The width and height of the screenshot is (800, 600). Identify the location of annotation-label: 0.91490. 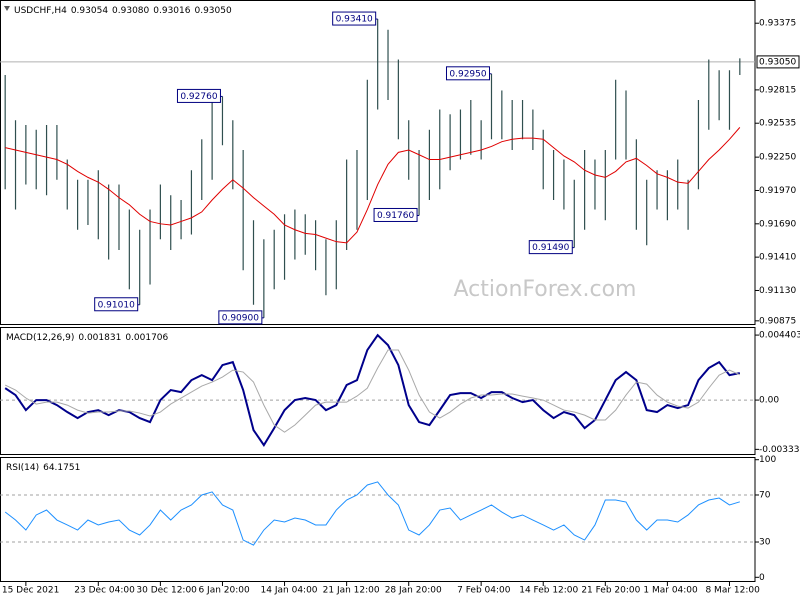
(550, 248).